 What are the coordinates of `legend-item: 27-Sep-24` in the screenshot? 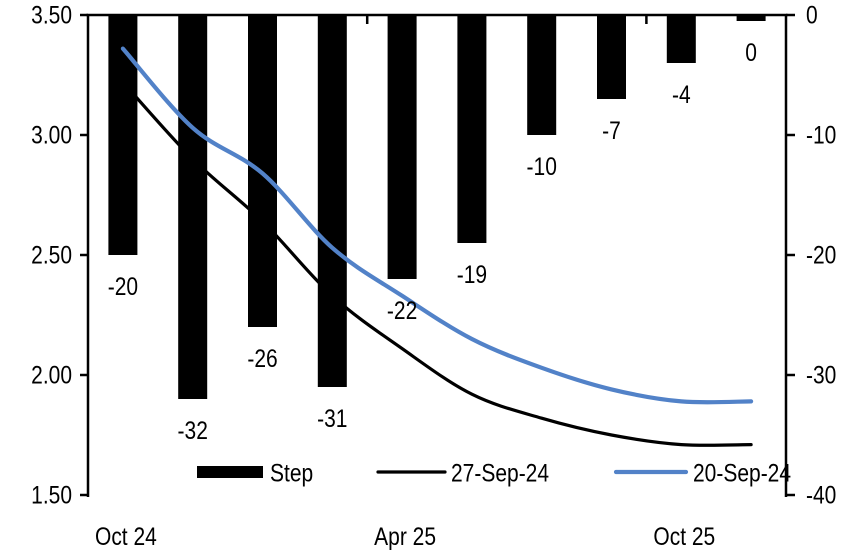 It's located at (462, 473).